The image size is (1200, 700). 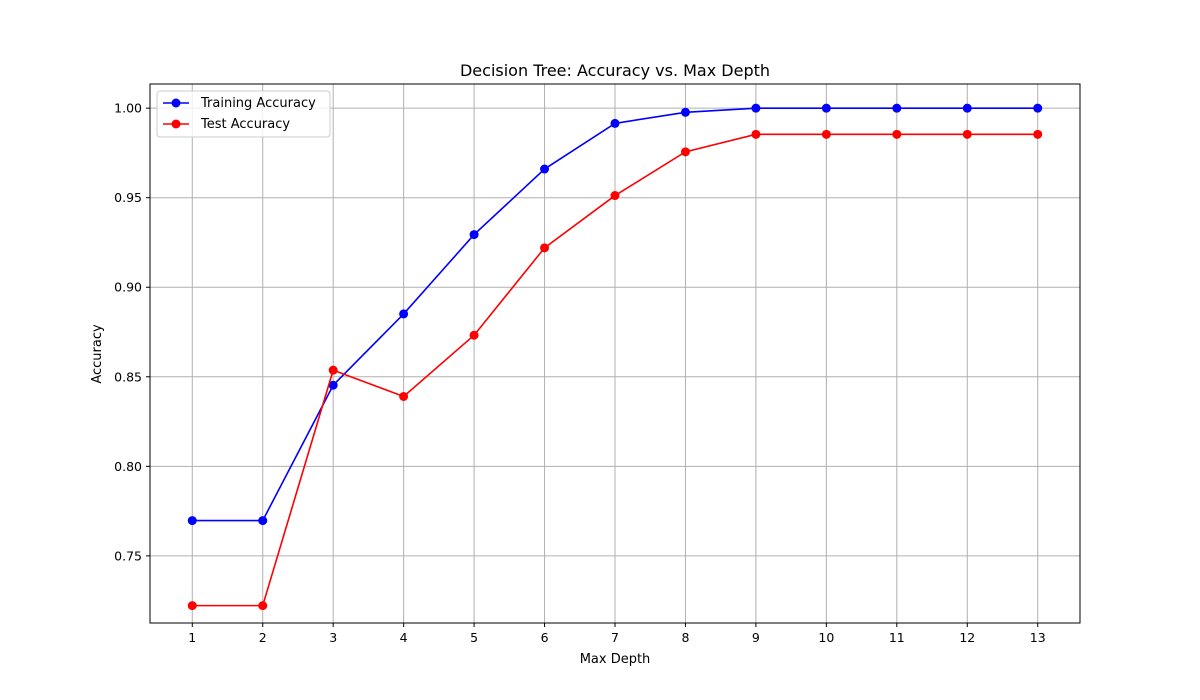 What do you see at coordinates (615, 70) in the screenshot?
I see `chart-title: Decision Tree: Accuracy vs. Max Depth` at bounding box center [615, 70].